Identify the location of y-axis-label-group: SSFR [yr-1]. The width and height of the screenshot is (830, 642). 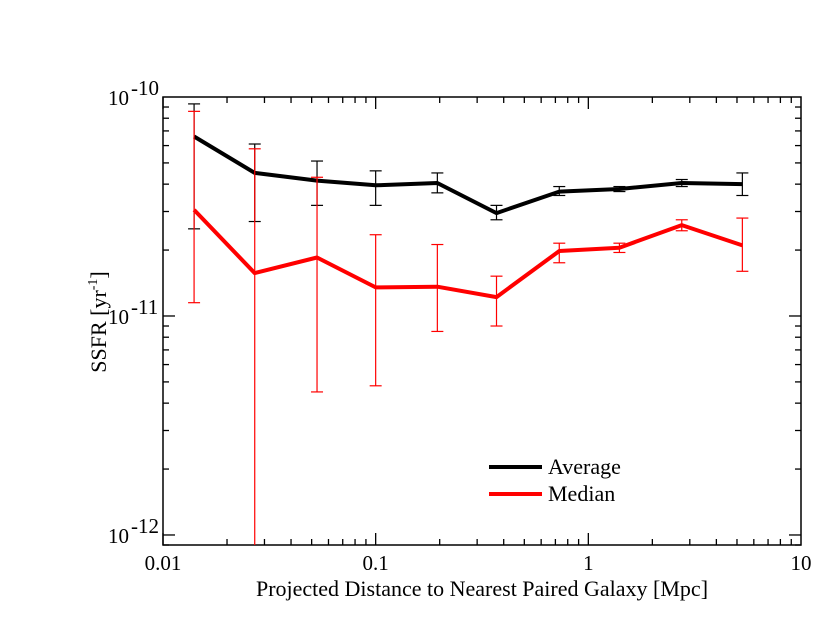
(98, 322).